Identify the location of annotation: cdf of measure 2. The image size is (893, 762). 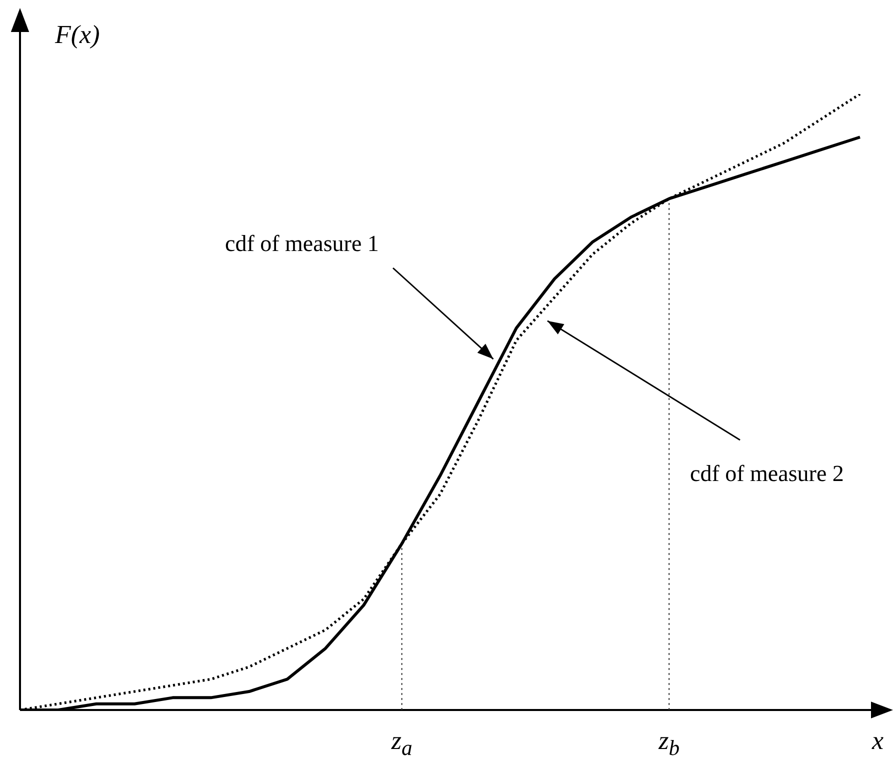
(767, 473).